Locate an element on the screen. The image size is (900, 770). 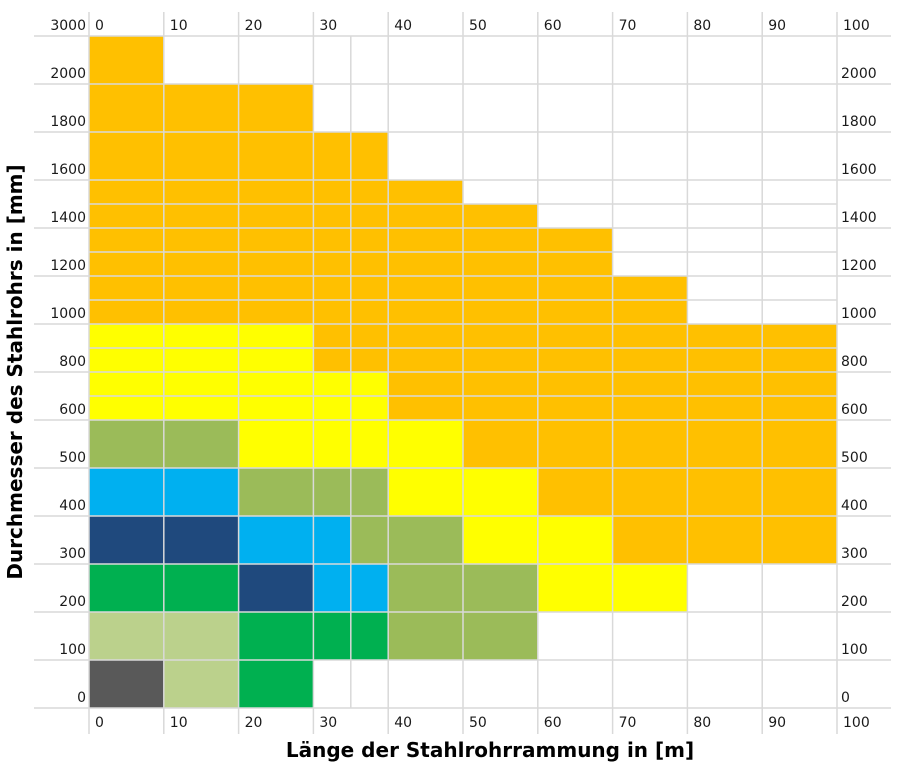
y-tick-label-left: 400 is located at coordinates (72, 506).